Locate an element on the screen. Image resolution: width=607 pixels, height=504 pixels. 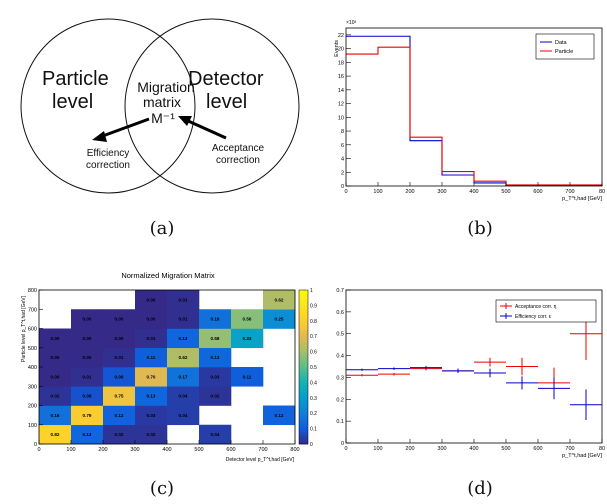
panel-d-xtick-label: 80 is located at coordinates (602, 449).